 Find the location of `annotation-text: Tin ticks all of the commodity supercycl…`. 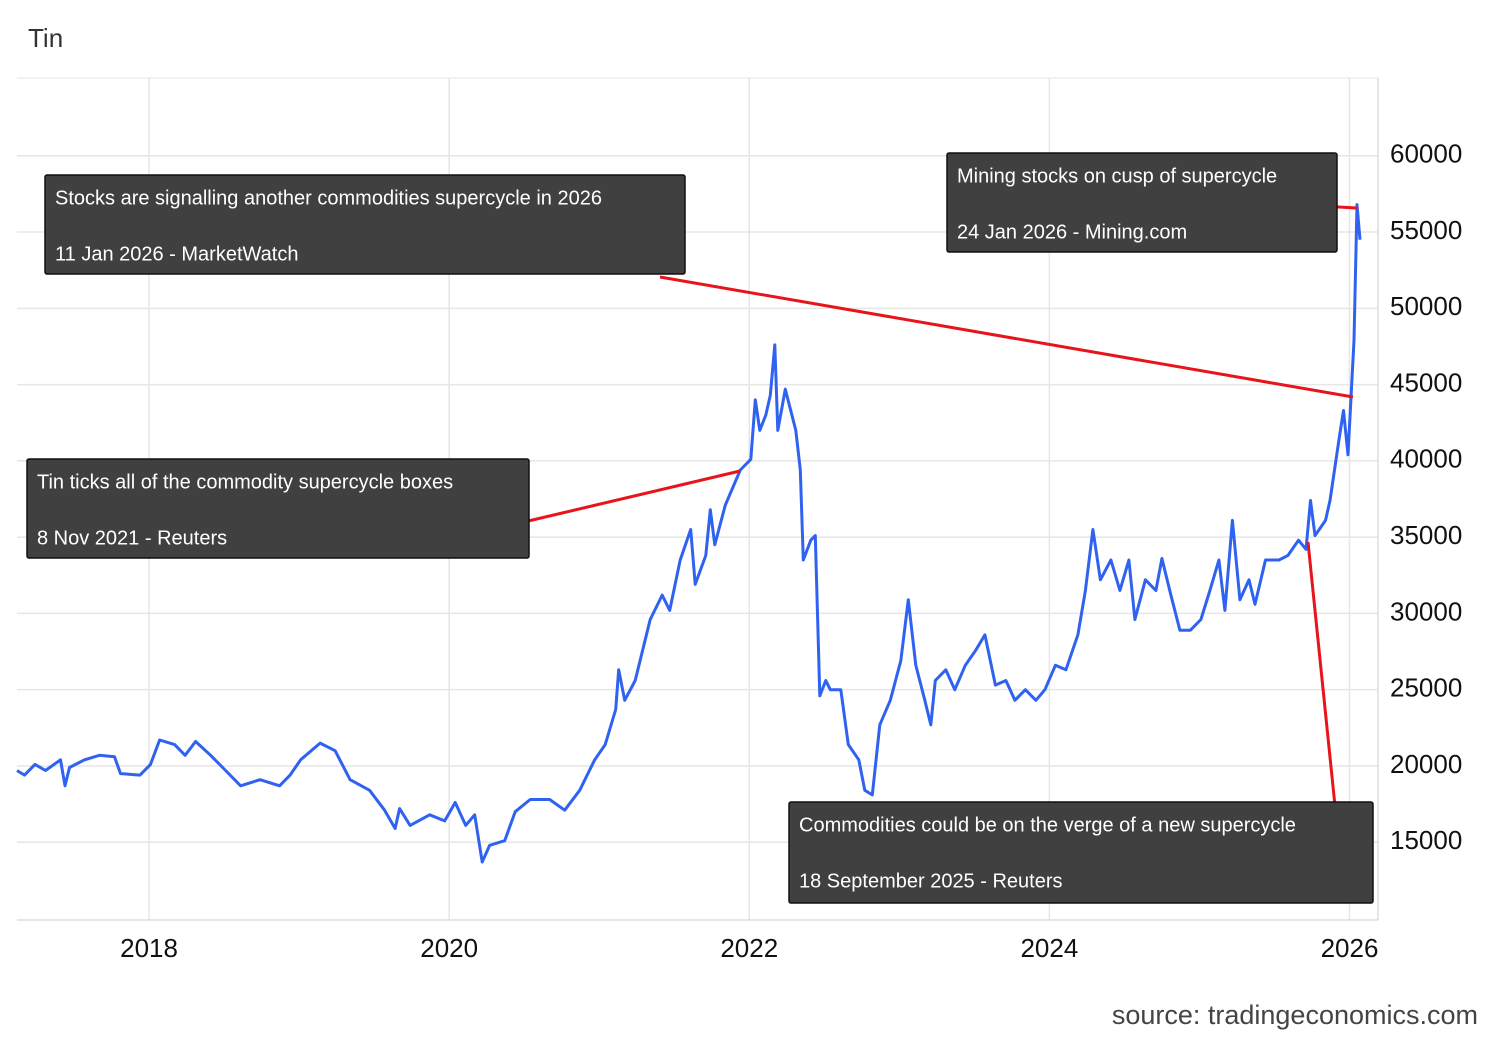

annotation-text: Tin ticks all of the commodity supercycl… is located at coordinates (245, 482).